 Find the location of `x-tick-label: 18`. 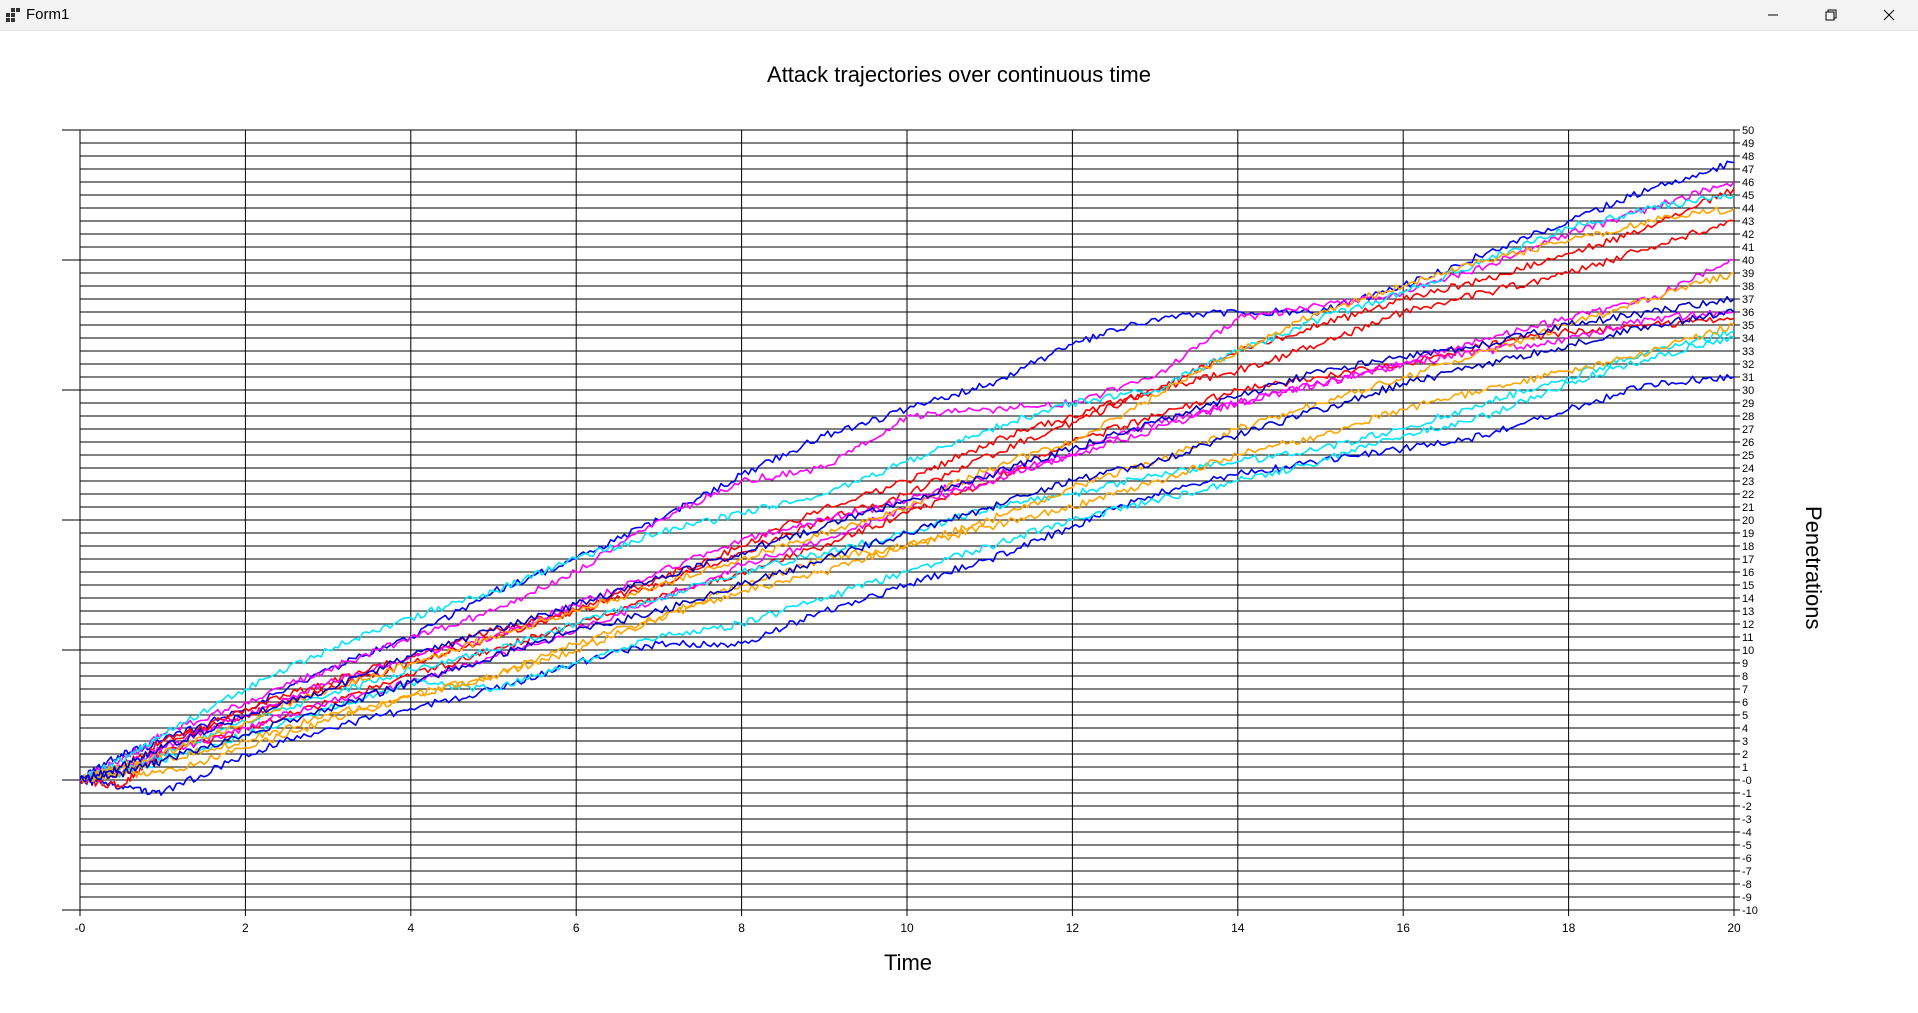

x-tick-label: 18 is located at coordinates (1569, 928).